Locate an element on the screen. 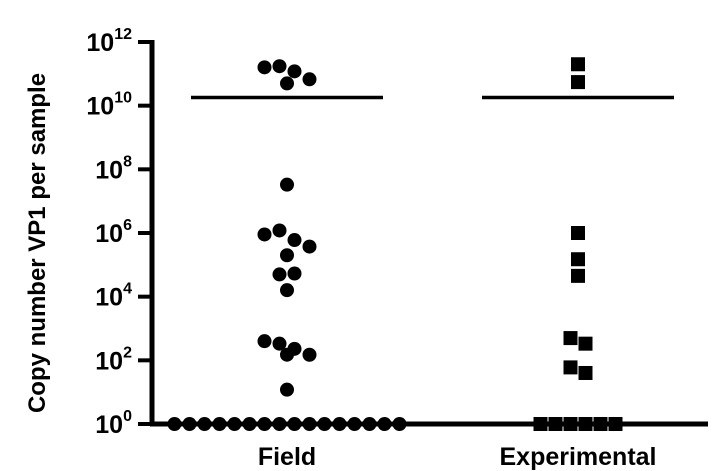 Image resolution: width=713 pixels, height=471 pixels. y-tick-label: 10⁶ is located at coordinates (113, 232).